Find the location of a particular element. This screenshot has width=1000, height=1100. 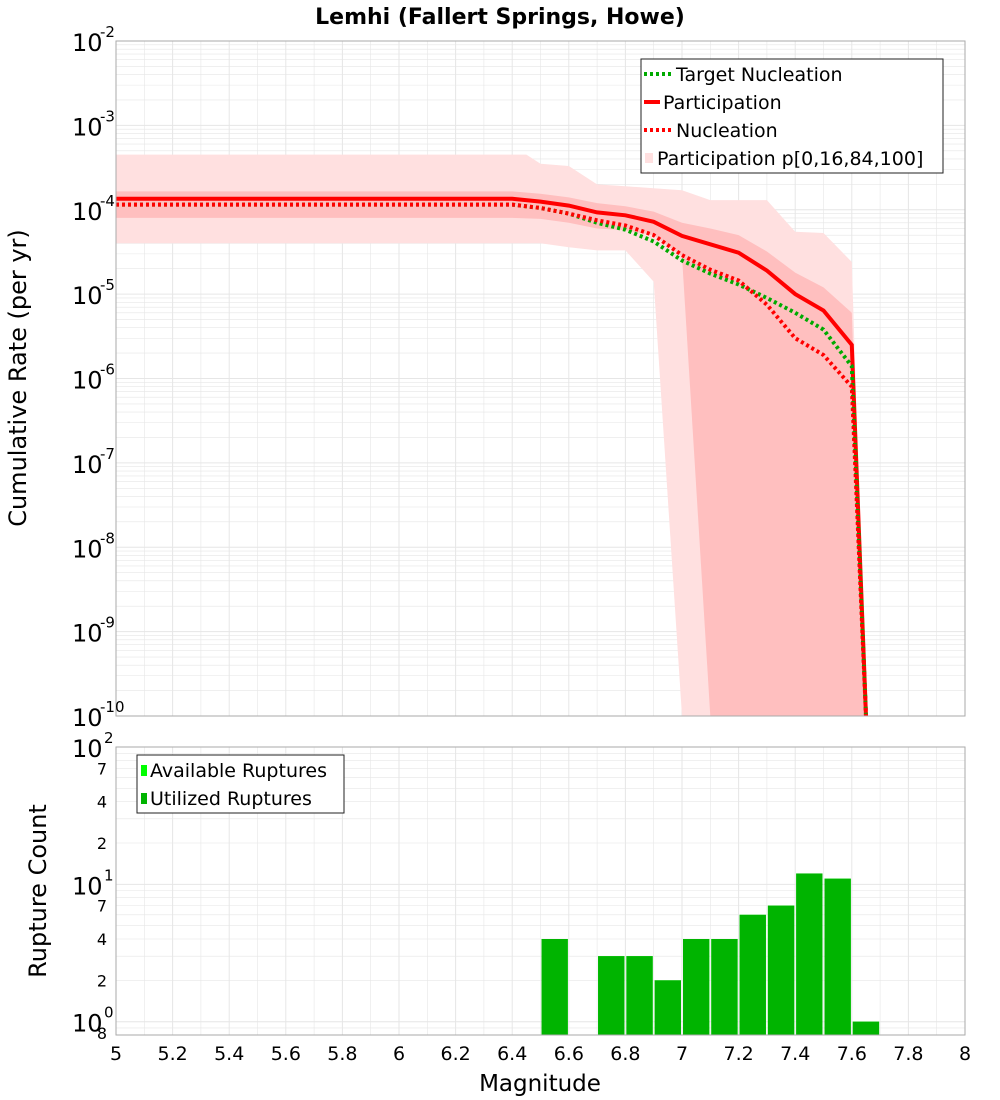

y-tick-label-top: 10⁻² is located at coordinates (93, 40).